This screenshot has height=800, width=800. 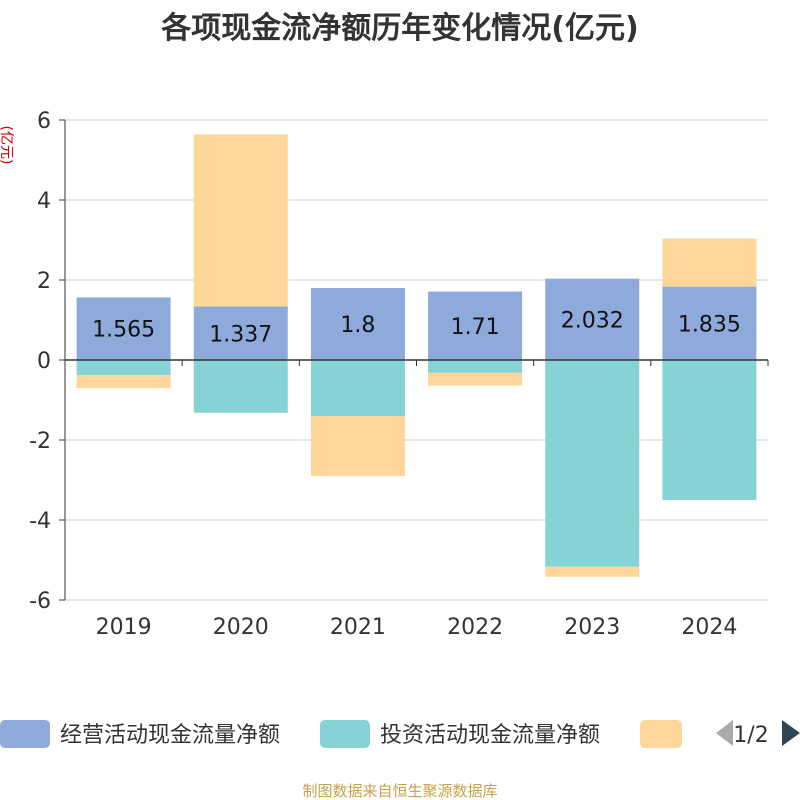 I want to click on bar-series-0-2024, so click(x=709, y=323).